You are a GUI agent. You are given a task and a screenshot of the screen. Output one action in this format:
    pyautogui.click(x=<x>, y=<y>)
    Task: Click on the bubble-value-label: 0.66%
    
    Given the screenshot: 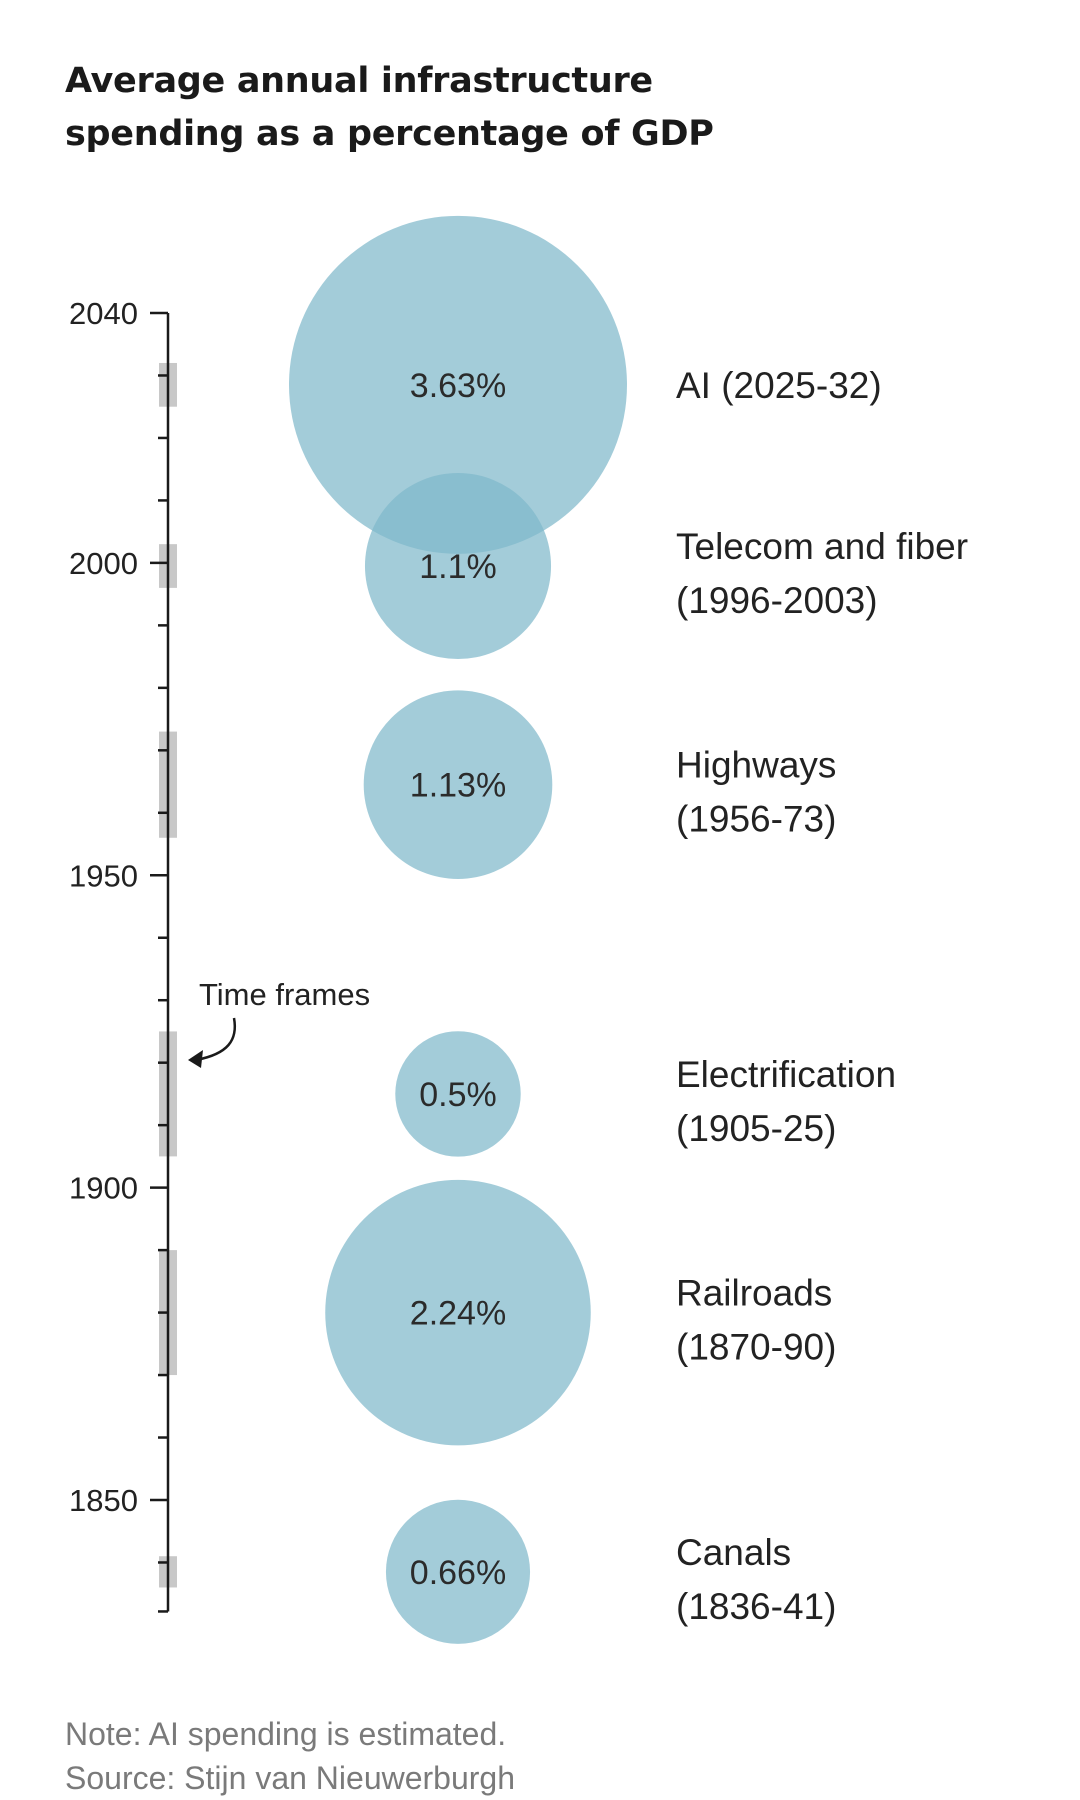 What is the action you would take?
    pyautogui.click(x=458, y=1573)
    